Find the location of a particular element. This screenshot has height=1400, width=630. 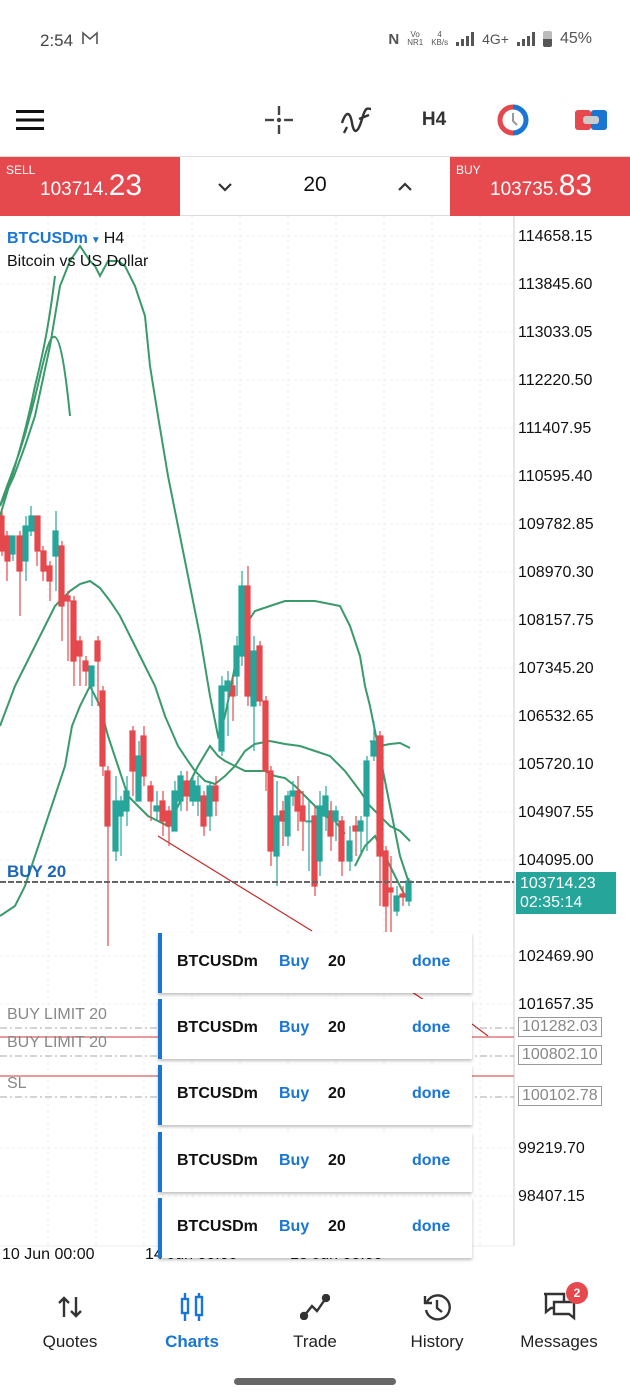

chart-toolbar: H4 is located at coordinates (315, 120).